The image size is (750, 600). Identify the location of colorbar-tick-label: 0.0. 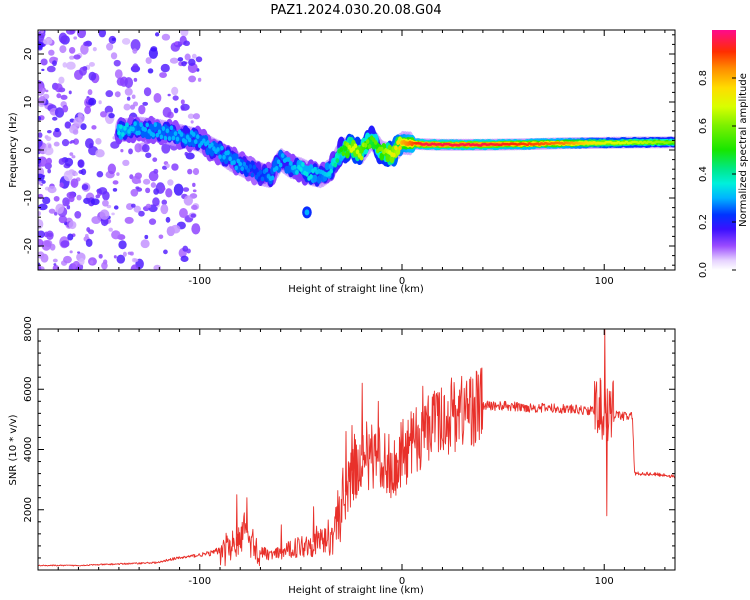
(703, 270).